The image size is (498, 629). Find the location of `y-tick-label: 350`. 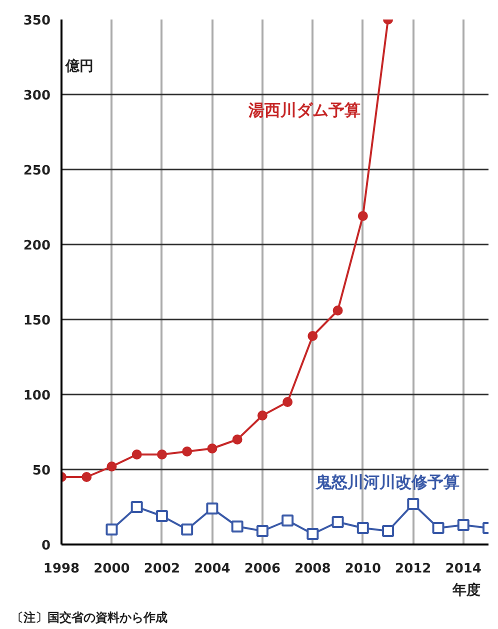

y-tick-label: 350 is located at coordinates (37, 21).